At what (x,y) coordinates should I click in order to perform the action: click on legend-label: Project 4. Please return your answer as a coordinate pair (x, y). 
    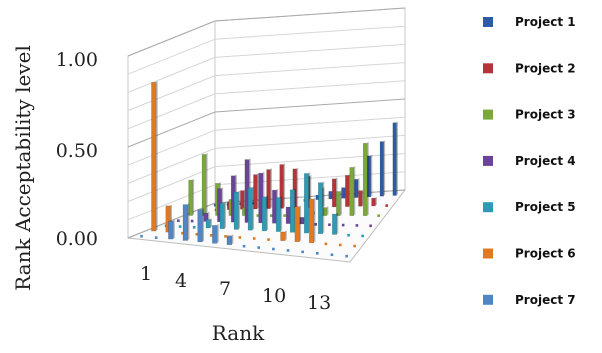
    Looking at the image, I should click on (545, 161).